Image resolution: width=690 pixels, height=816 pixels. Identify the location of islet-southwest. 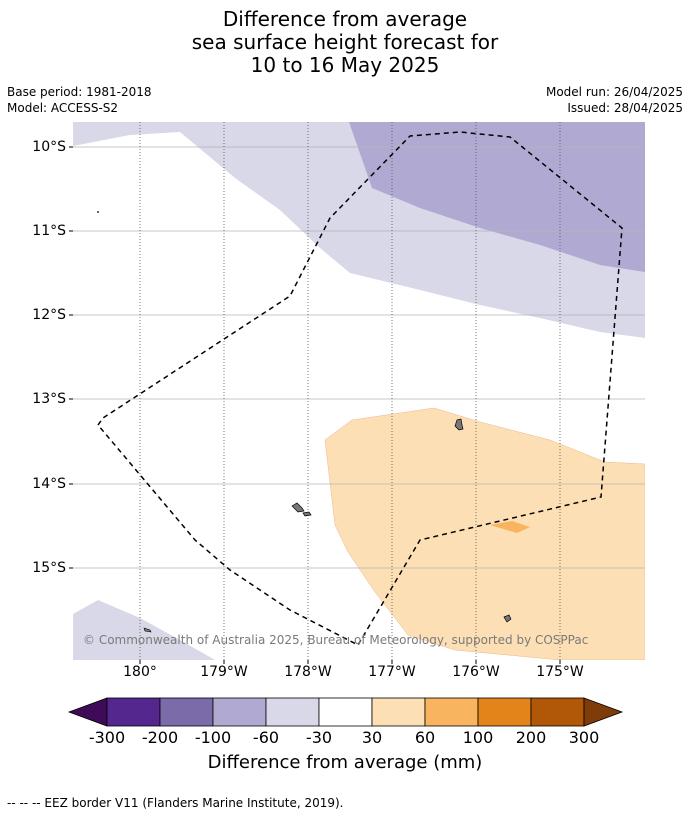
(147, 630).